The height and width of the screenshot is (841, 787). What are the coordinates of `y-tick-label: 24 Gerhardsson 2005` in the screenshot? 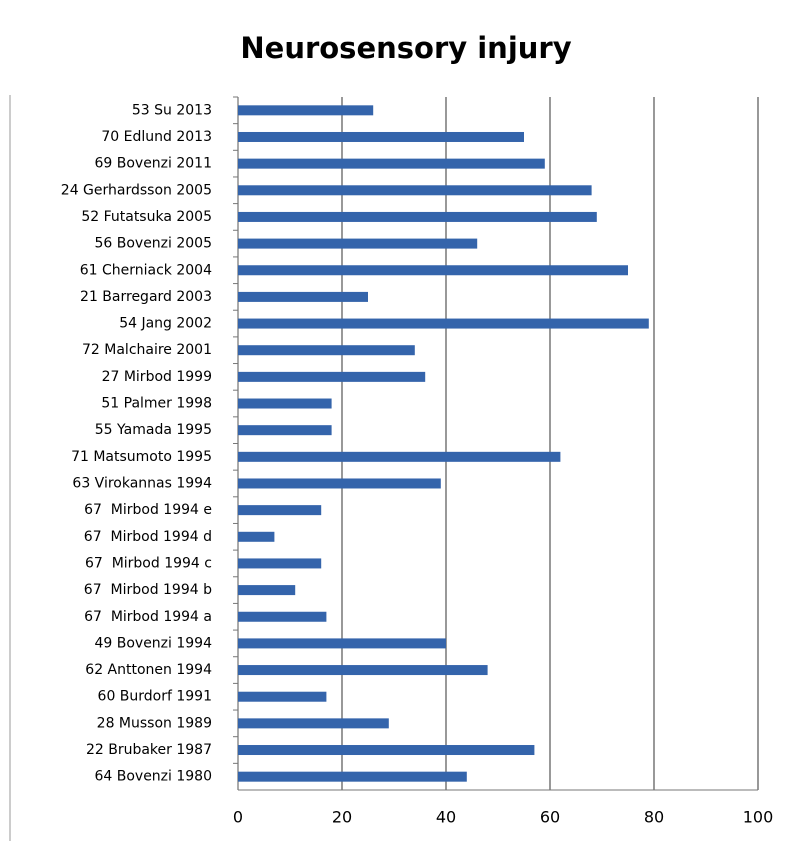 It's located at (136, 190).